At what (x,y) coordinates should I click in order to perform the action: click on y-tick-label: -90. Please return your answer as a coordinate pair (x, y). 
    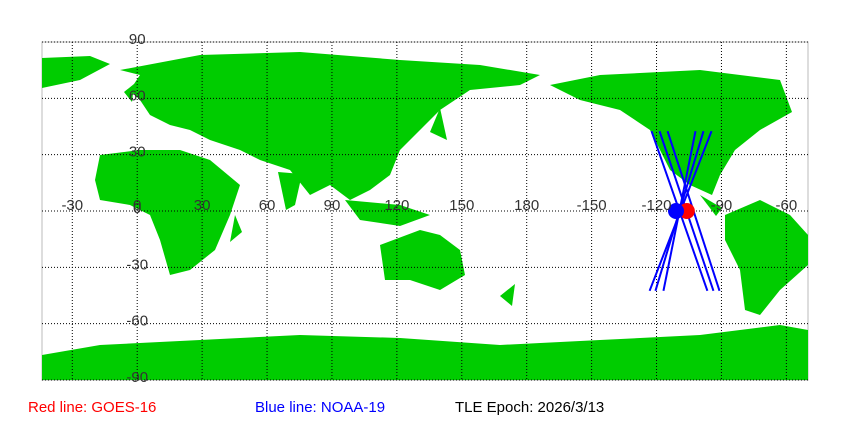
    Looking at the image, I should click on (137, 377).